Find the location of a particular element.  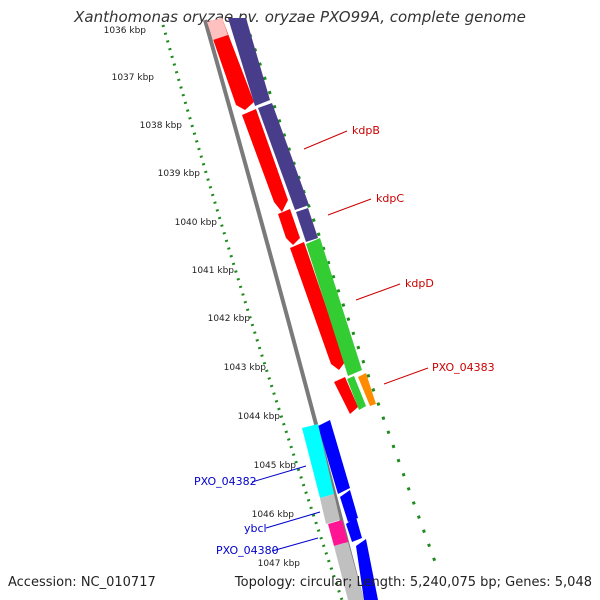

gene-label-PXO_04380: PXO_04380 is located at coordinates (247, 550).